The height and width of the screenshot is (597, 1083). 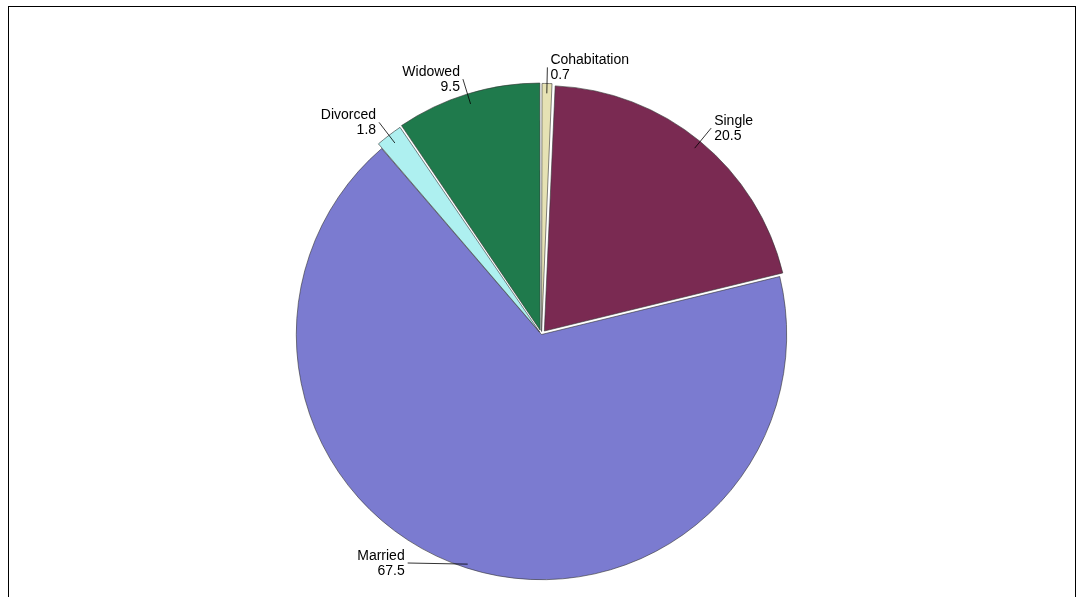 What do you see at coordinates (391, 569) in the screenshot?
I see `data-label: 67.5` at bounding box center [391, 569].